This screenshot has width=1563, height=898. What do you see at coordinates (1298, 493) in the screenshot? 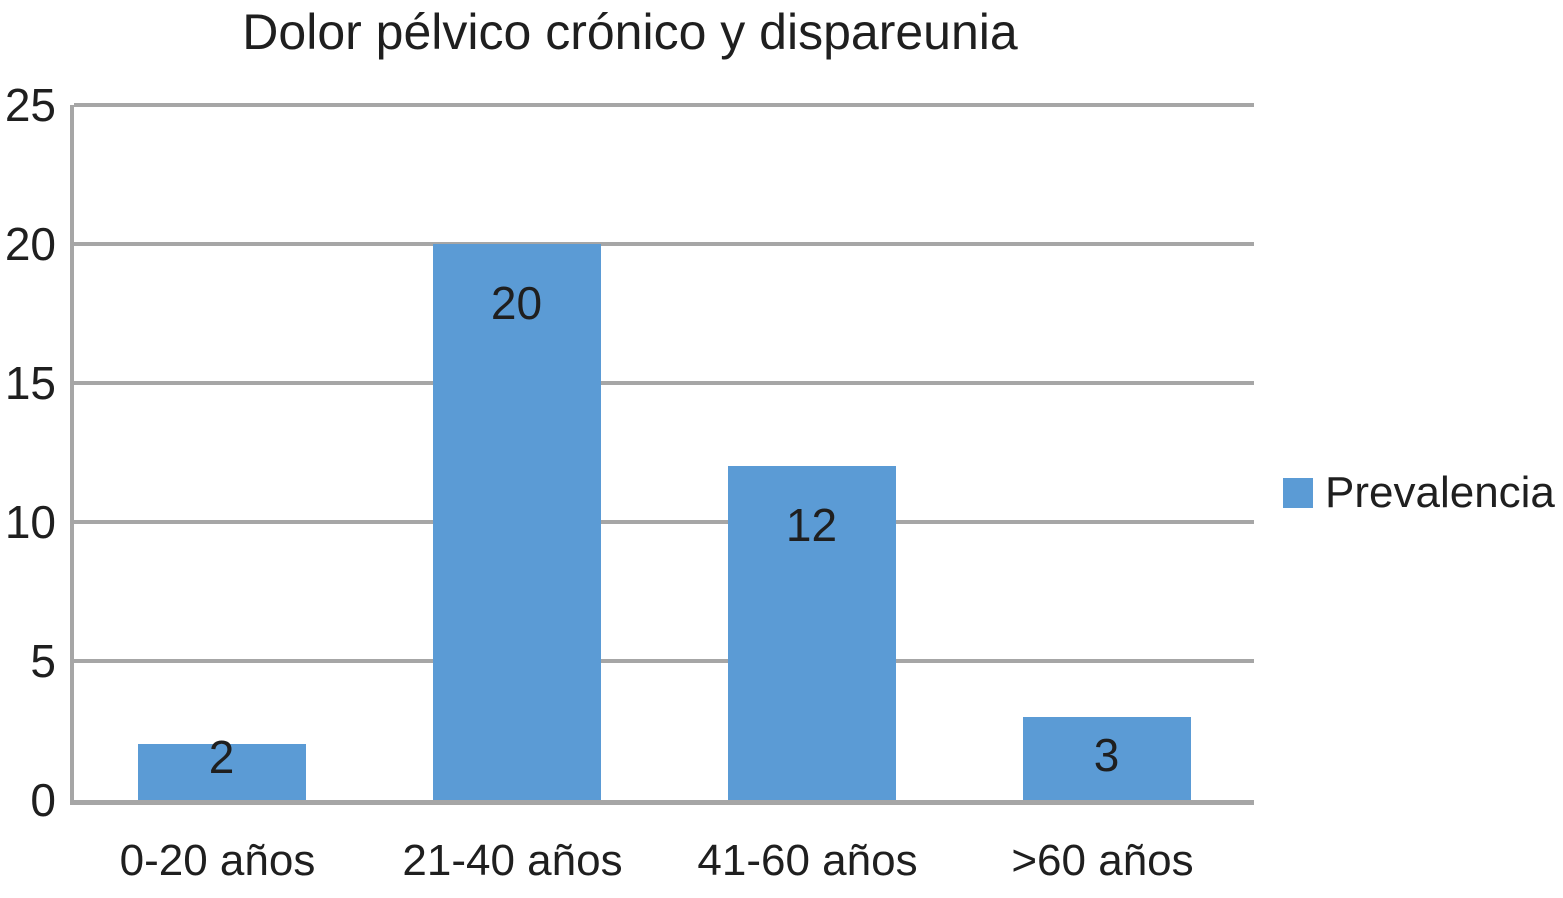
I see `legend-swatch-icon` at bounding box center [1298, 493].